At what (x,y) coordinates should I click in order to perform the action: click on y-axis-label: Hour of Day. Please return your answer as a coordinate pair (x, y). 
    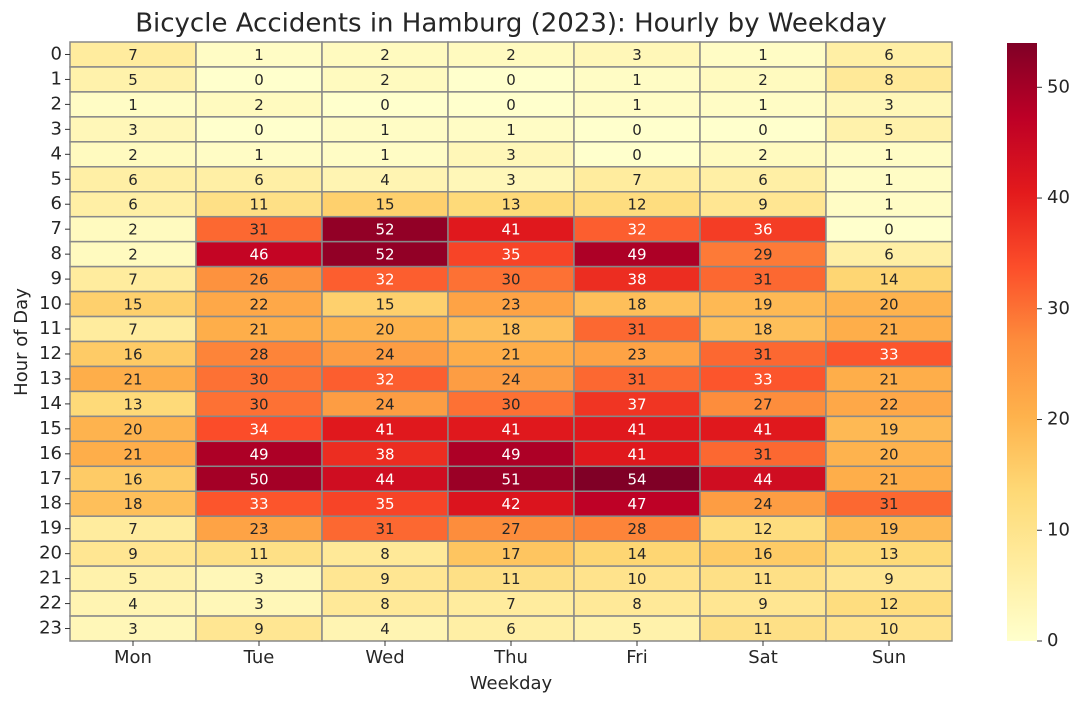
    Looking at the image, I should click on (21, 342).